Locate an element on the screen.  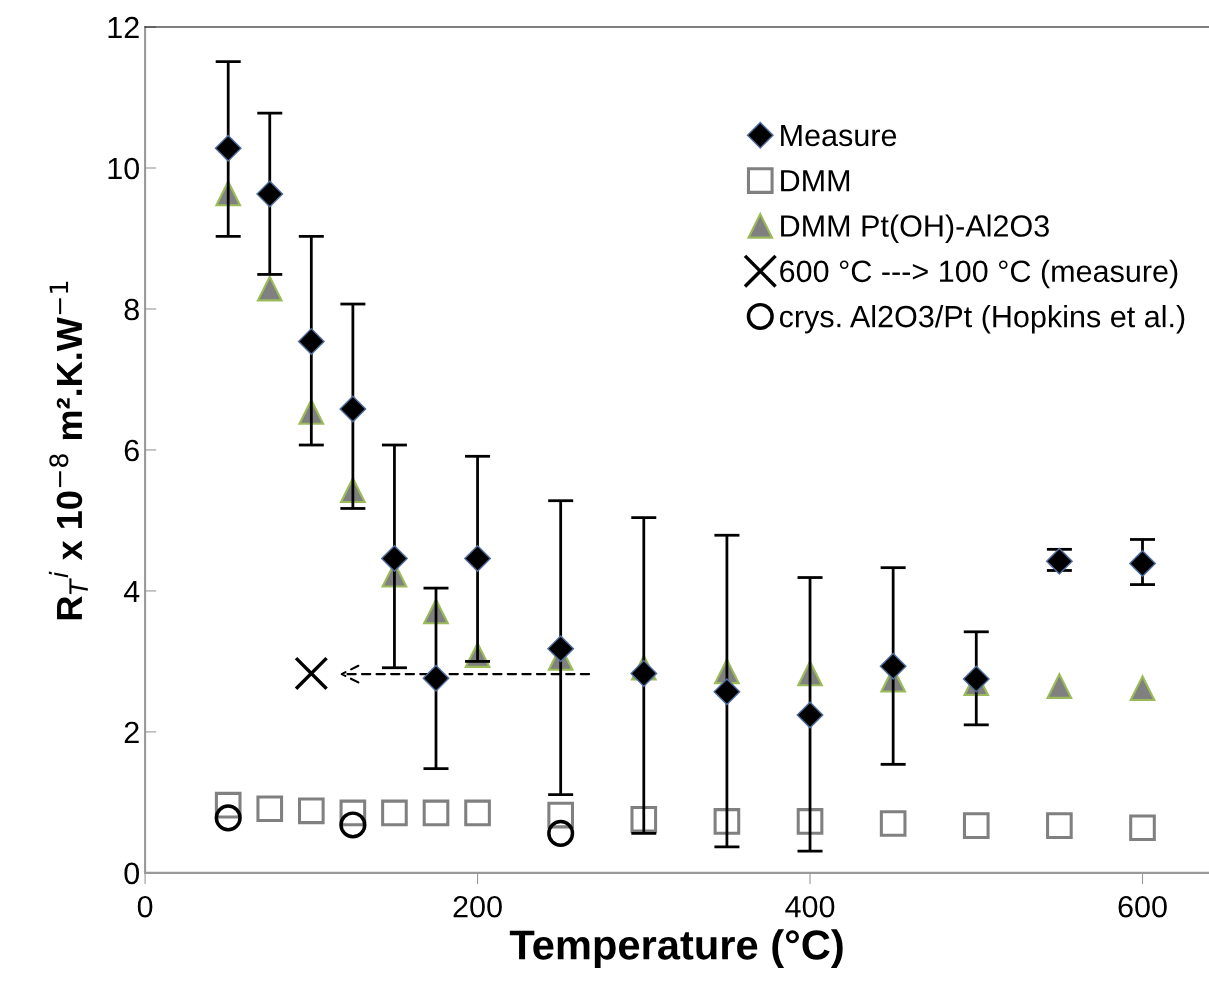
y-tick-label: 8 is located at coordinates (131, 309).